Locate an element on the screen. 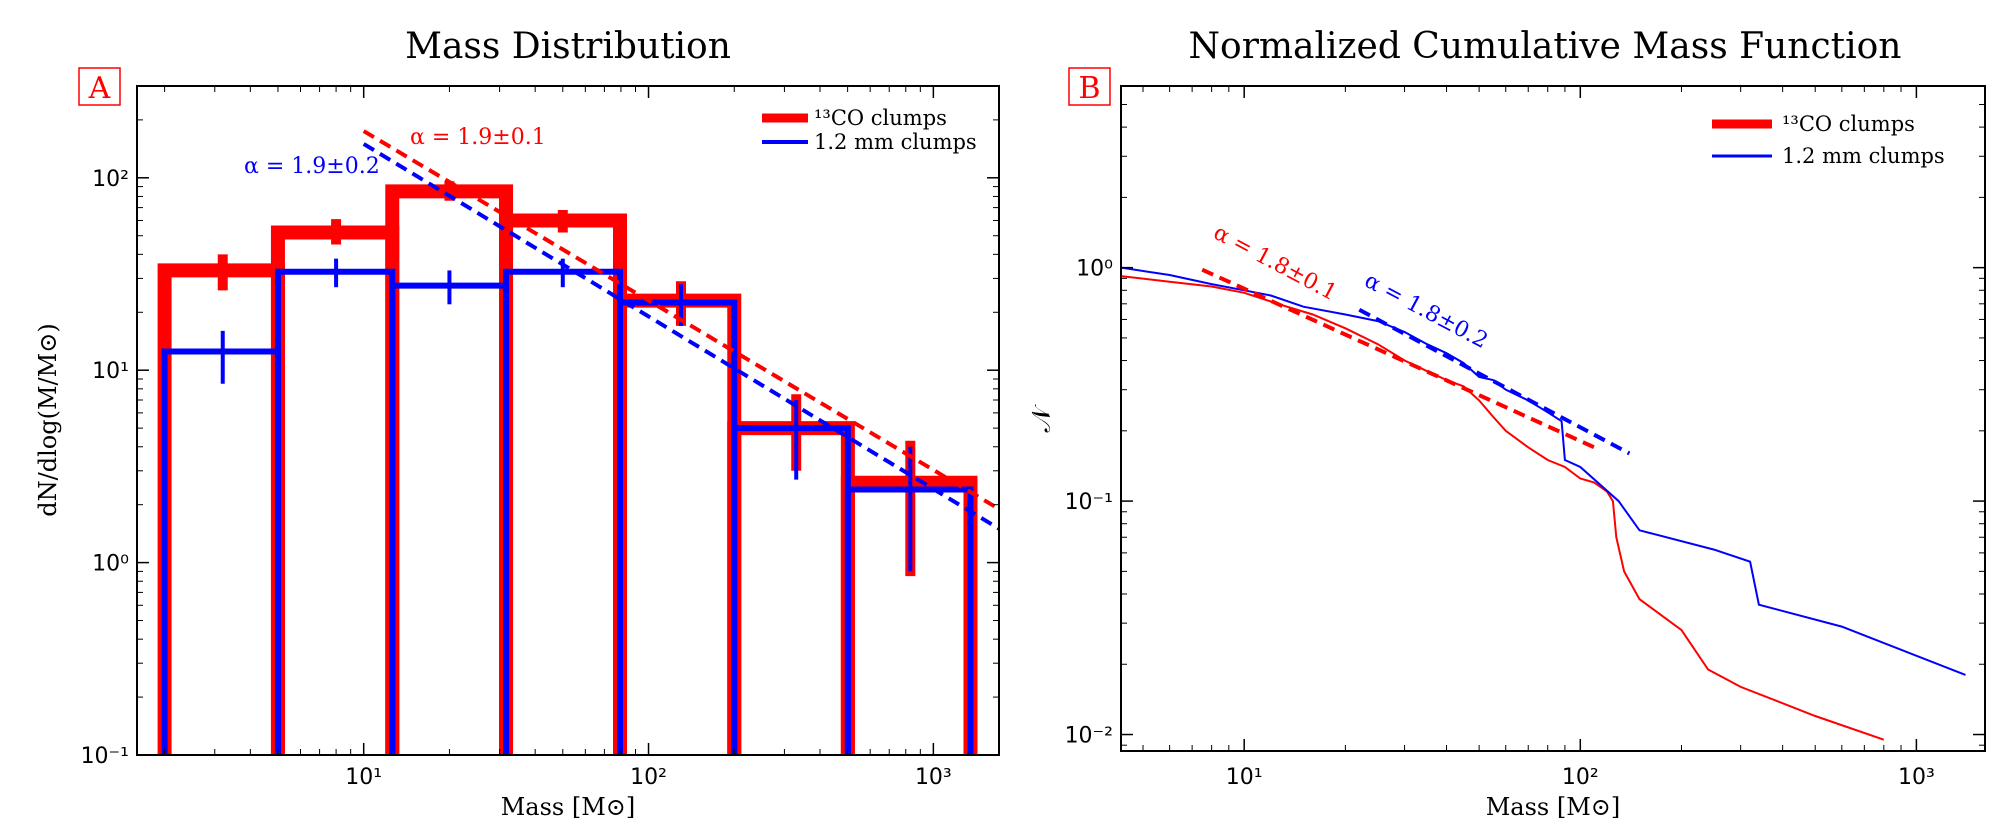 The width and height of the screenshot is (1999, 835). y-tick-label-a-1: 10⁰ is located at coordinates (110, 564).